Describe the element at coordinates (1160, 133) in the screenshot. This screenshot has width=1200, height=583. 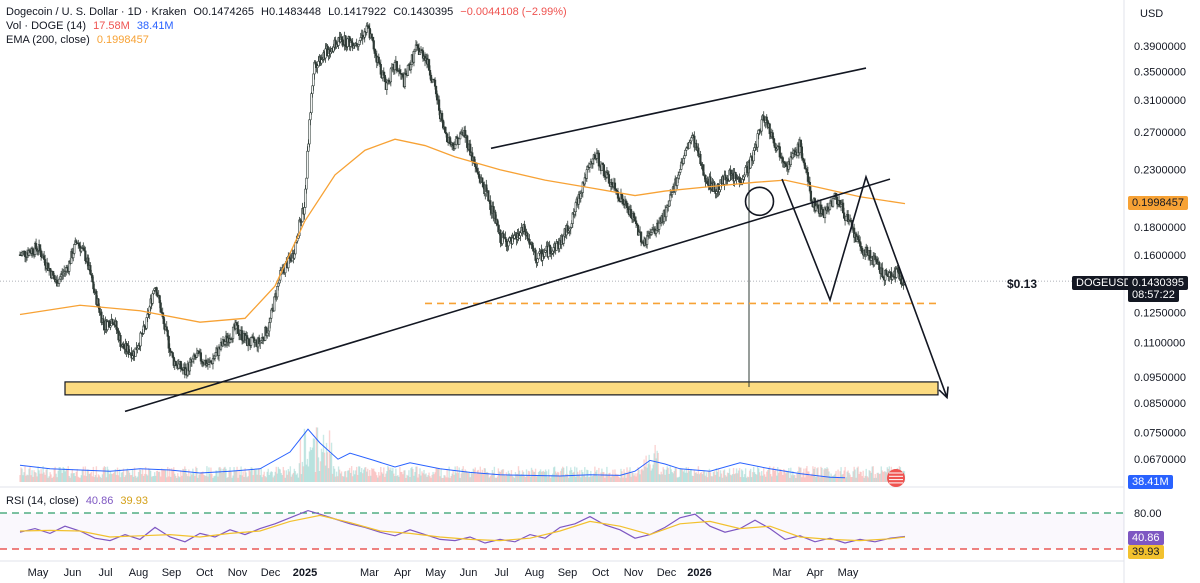
I see `price-tick-label: 0.2700000` at that location.